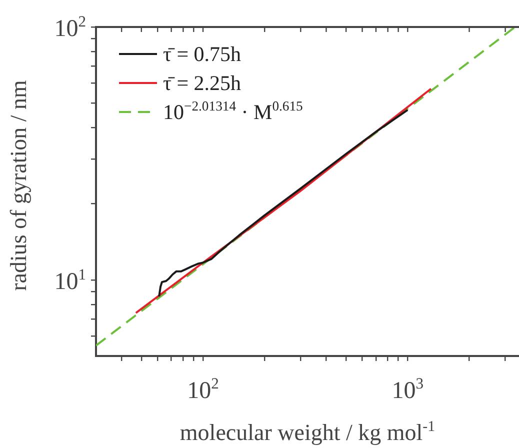  Describe the element at coordinates (202, 54) in the screenshot. I see `legend-label: τ̄ = 0.75h` at that location.